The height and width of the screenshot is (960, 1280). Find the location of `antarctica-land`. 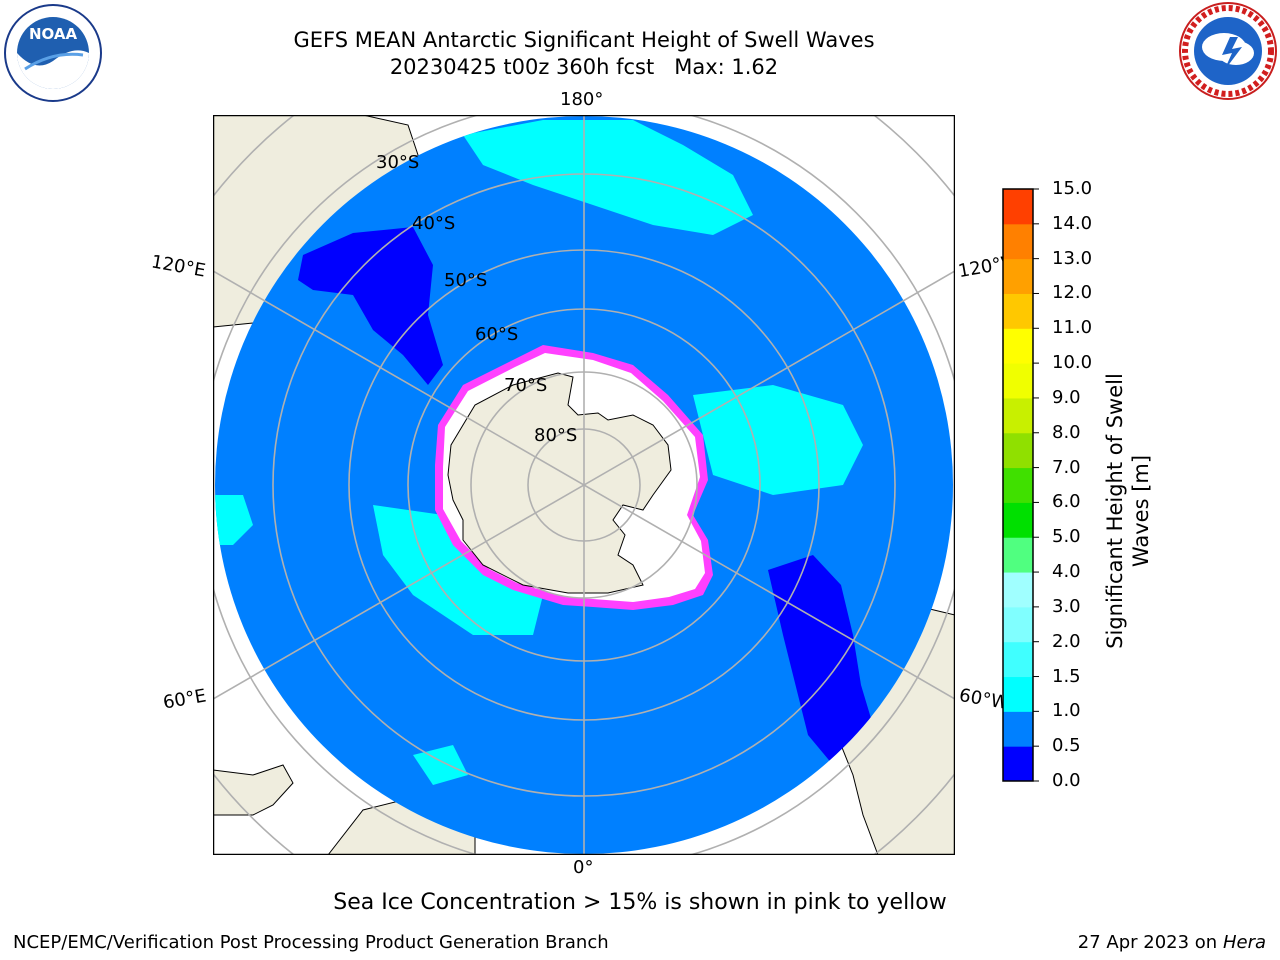

antarctica-land is located at coordinates (559, 483).